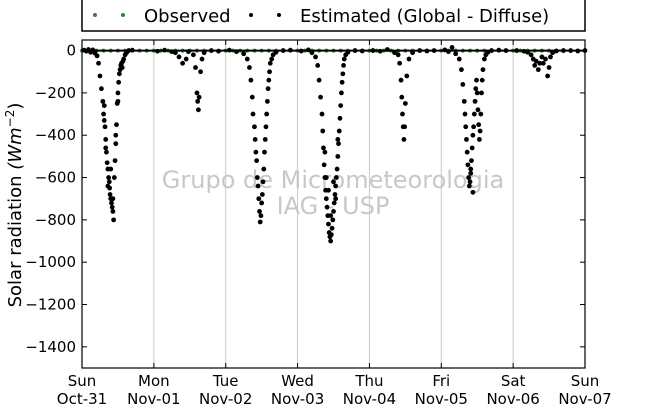 The width and height of the screenshot is (650, 409). I want to click on x-tick-label-day: Sat, so click(513, 381).